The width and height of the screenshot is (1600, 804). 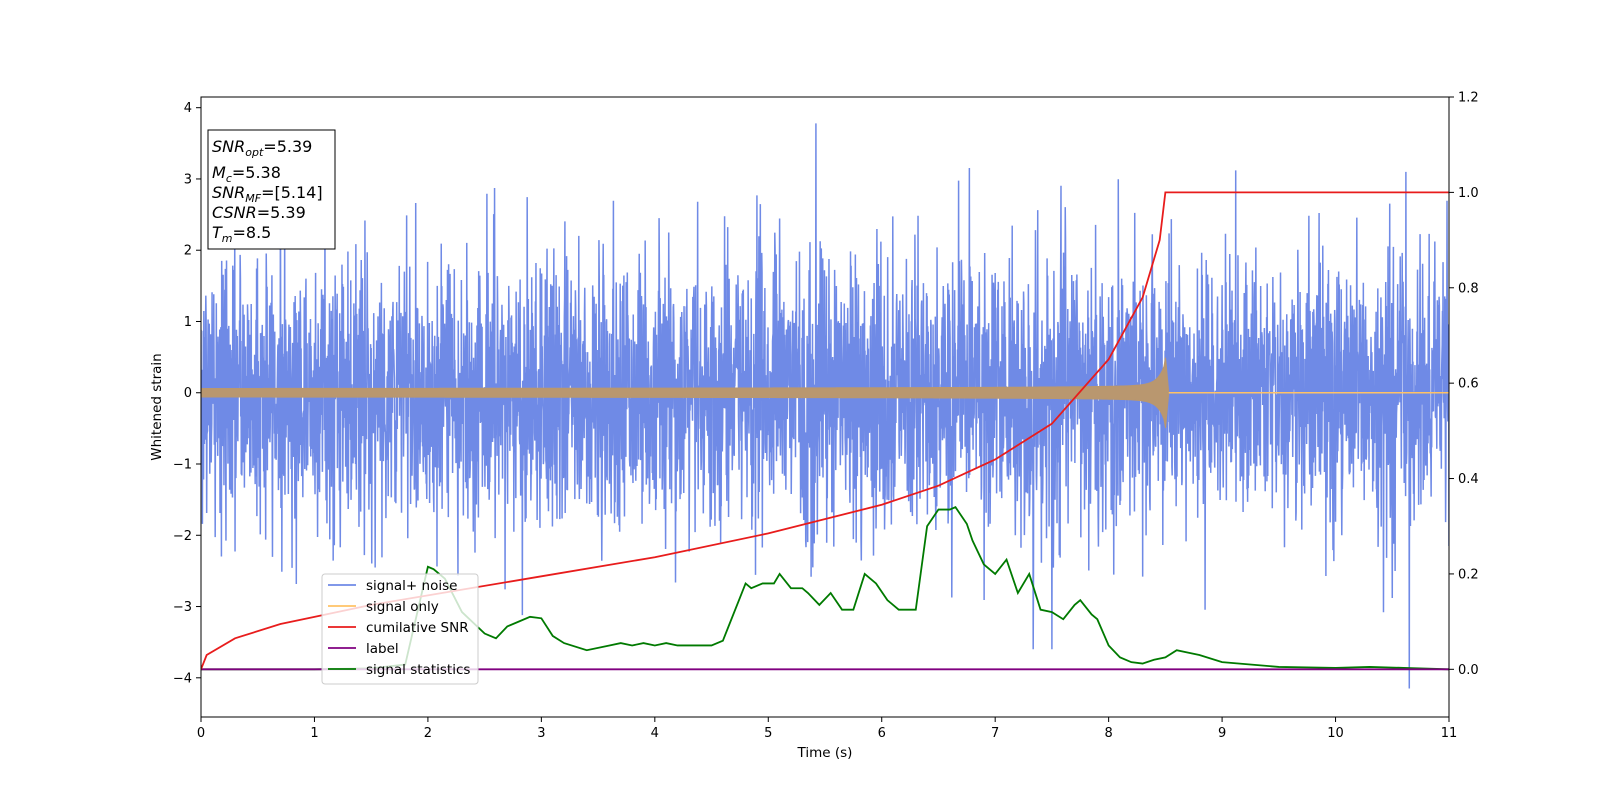 What do you see at coordinates (1468, 574) in the screenshot?
I see `y2-tick-label: 0.2` at bounding box center [1468, 574].